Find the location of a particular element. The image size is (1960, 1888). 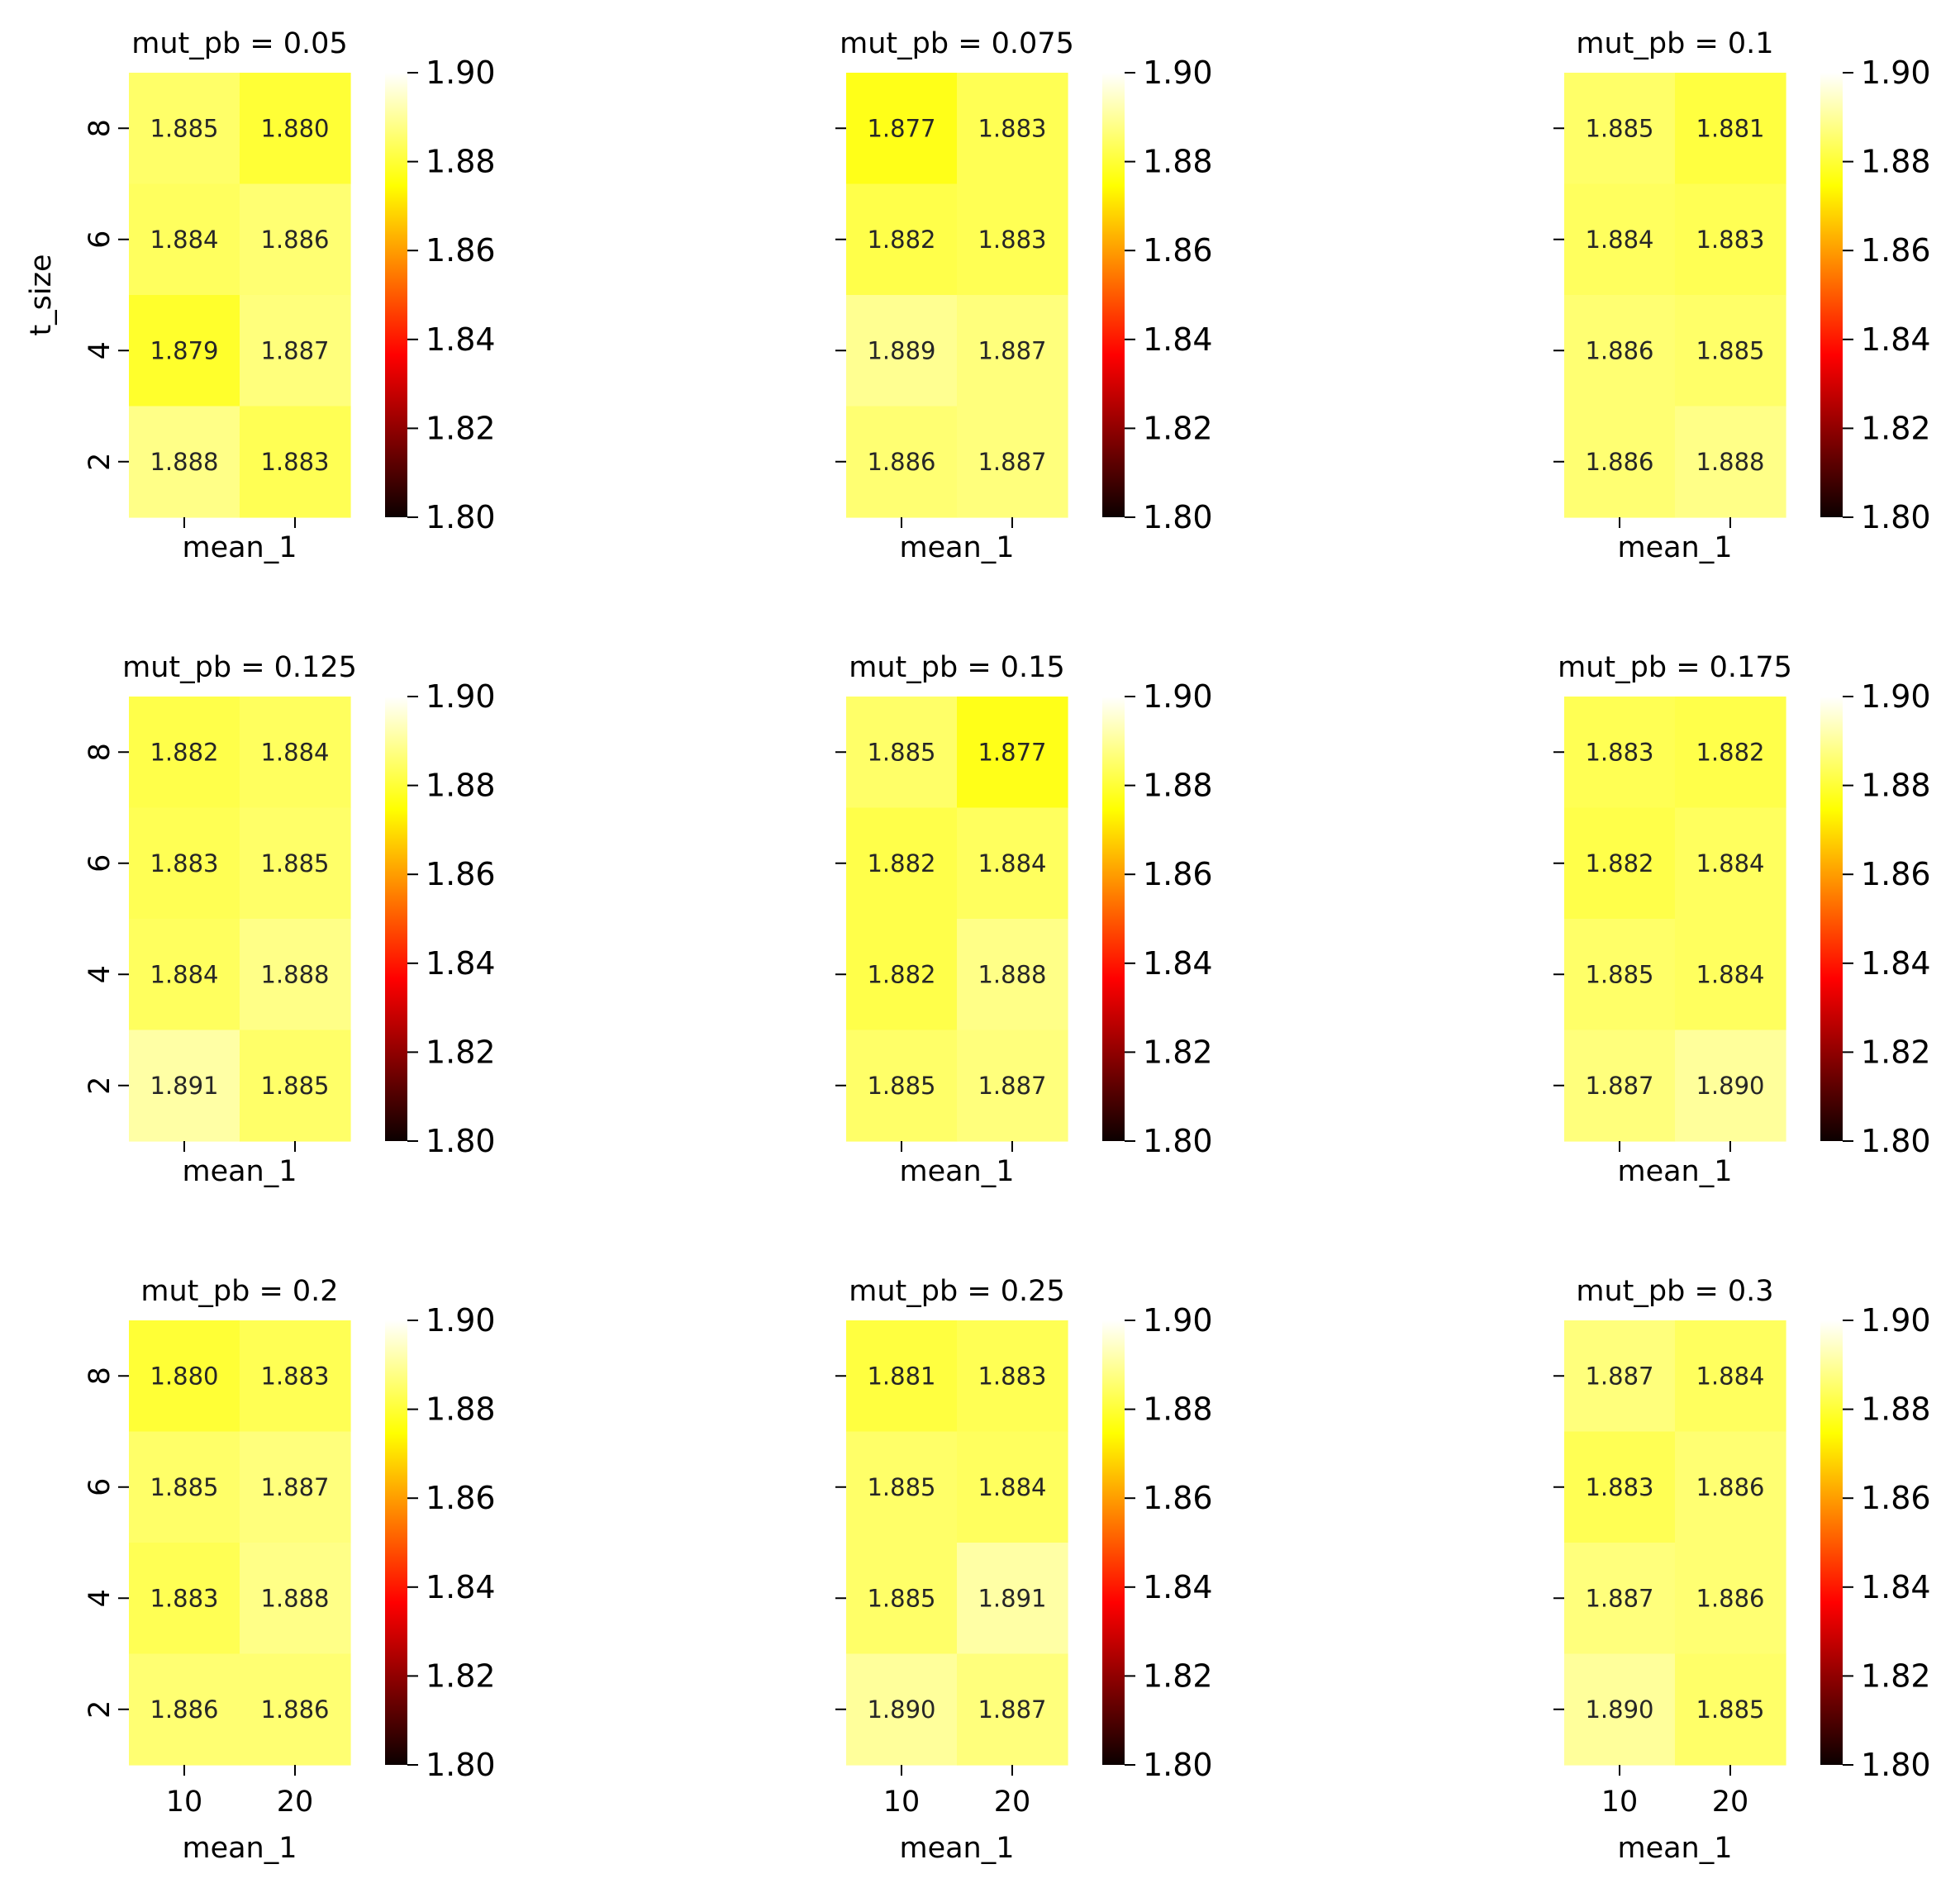

cell-value-label: 1.888 is located at coordinates (295, 974).